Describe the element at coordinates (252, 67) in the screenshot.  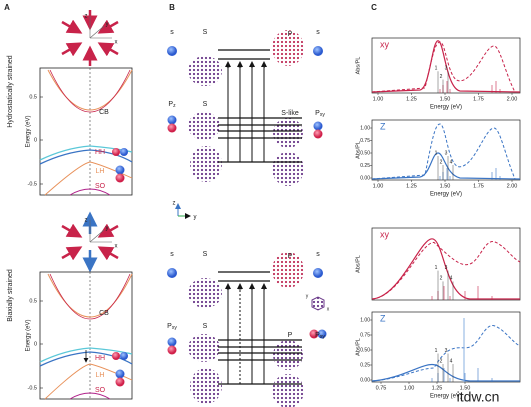
I see `label: 3` at that location.